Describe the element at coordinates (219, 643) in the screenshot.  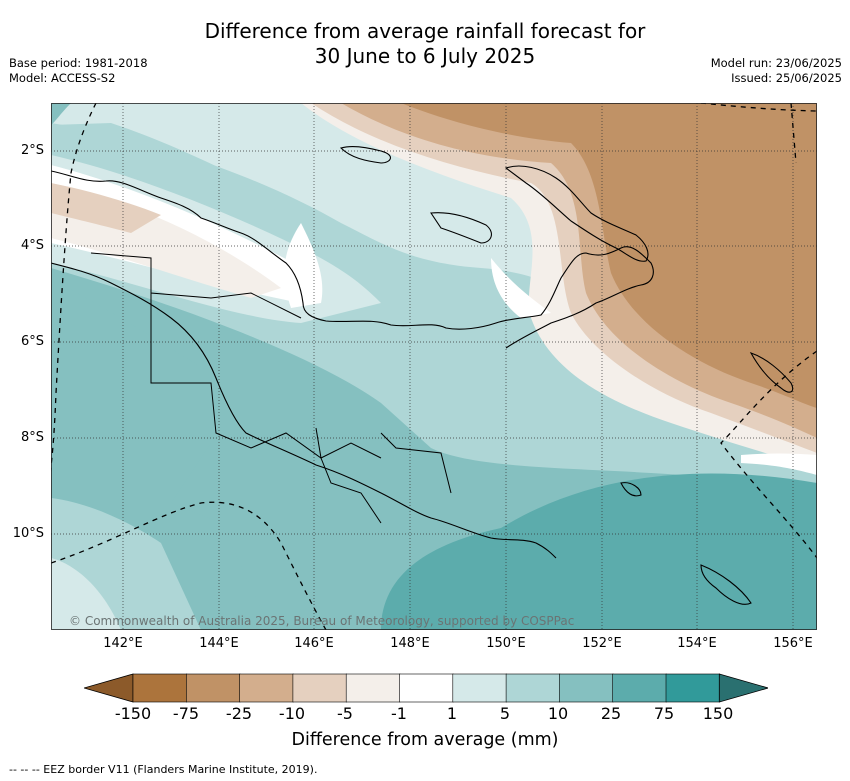
I see `lon-label: 144°E` at that location.